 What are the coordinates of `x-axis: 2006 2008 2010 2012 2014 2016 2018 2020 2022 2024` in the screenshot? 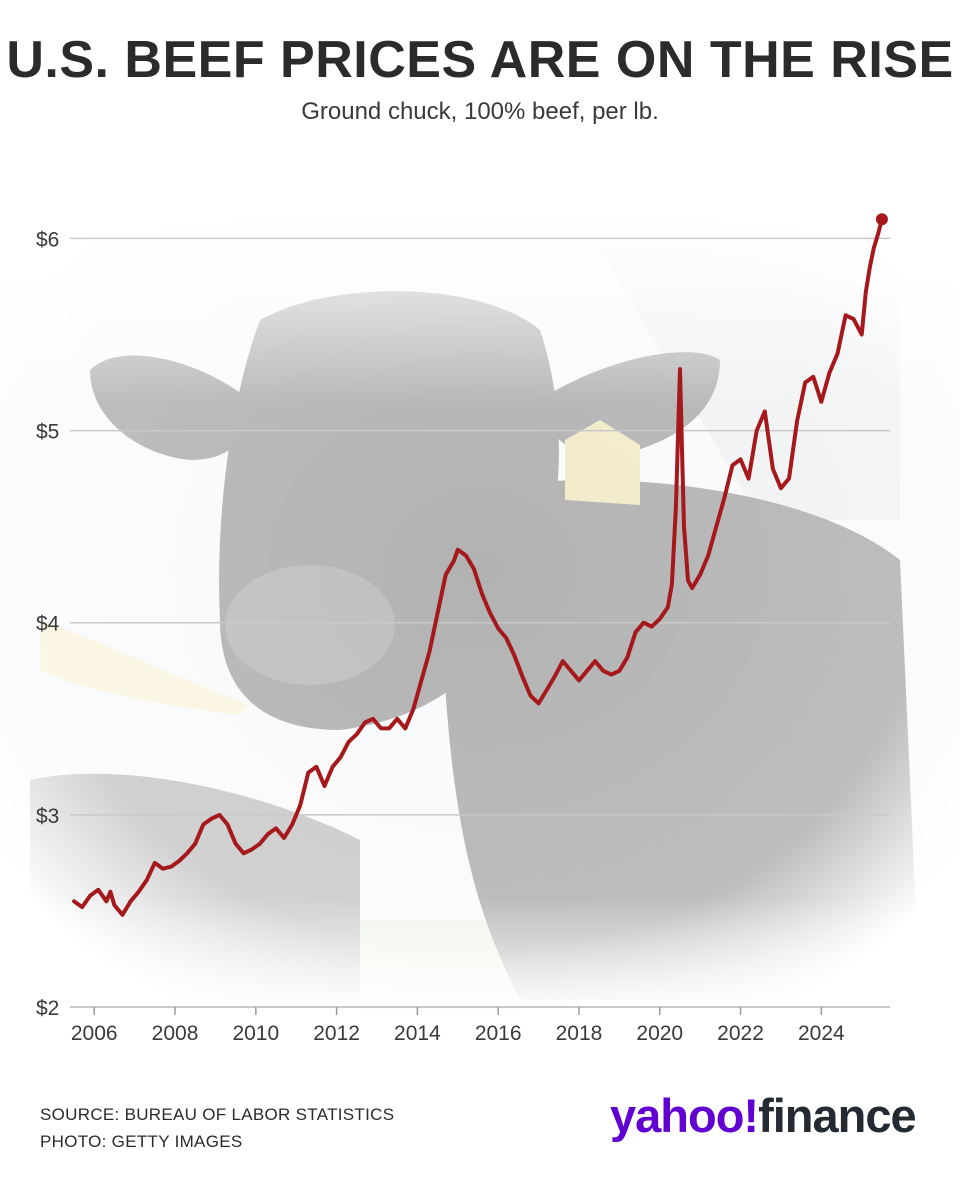 It's located at (458, 1026).